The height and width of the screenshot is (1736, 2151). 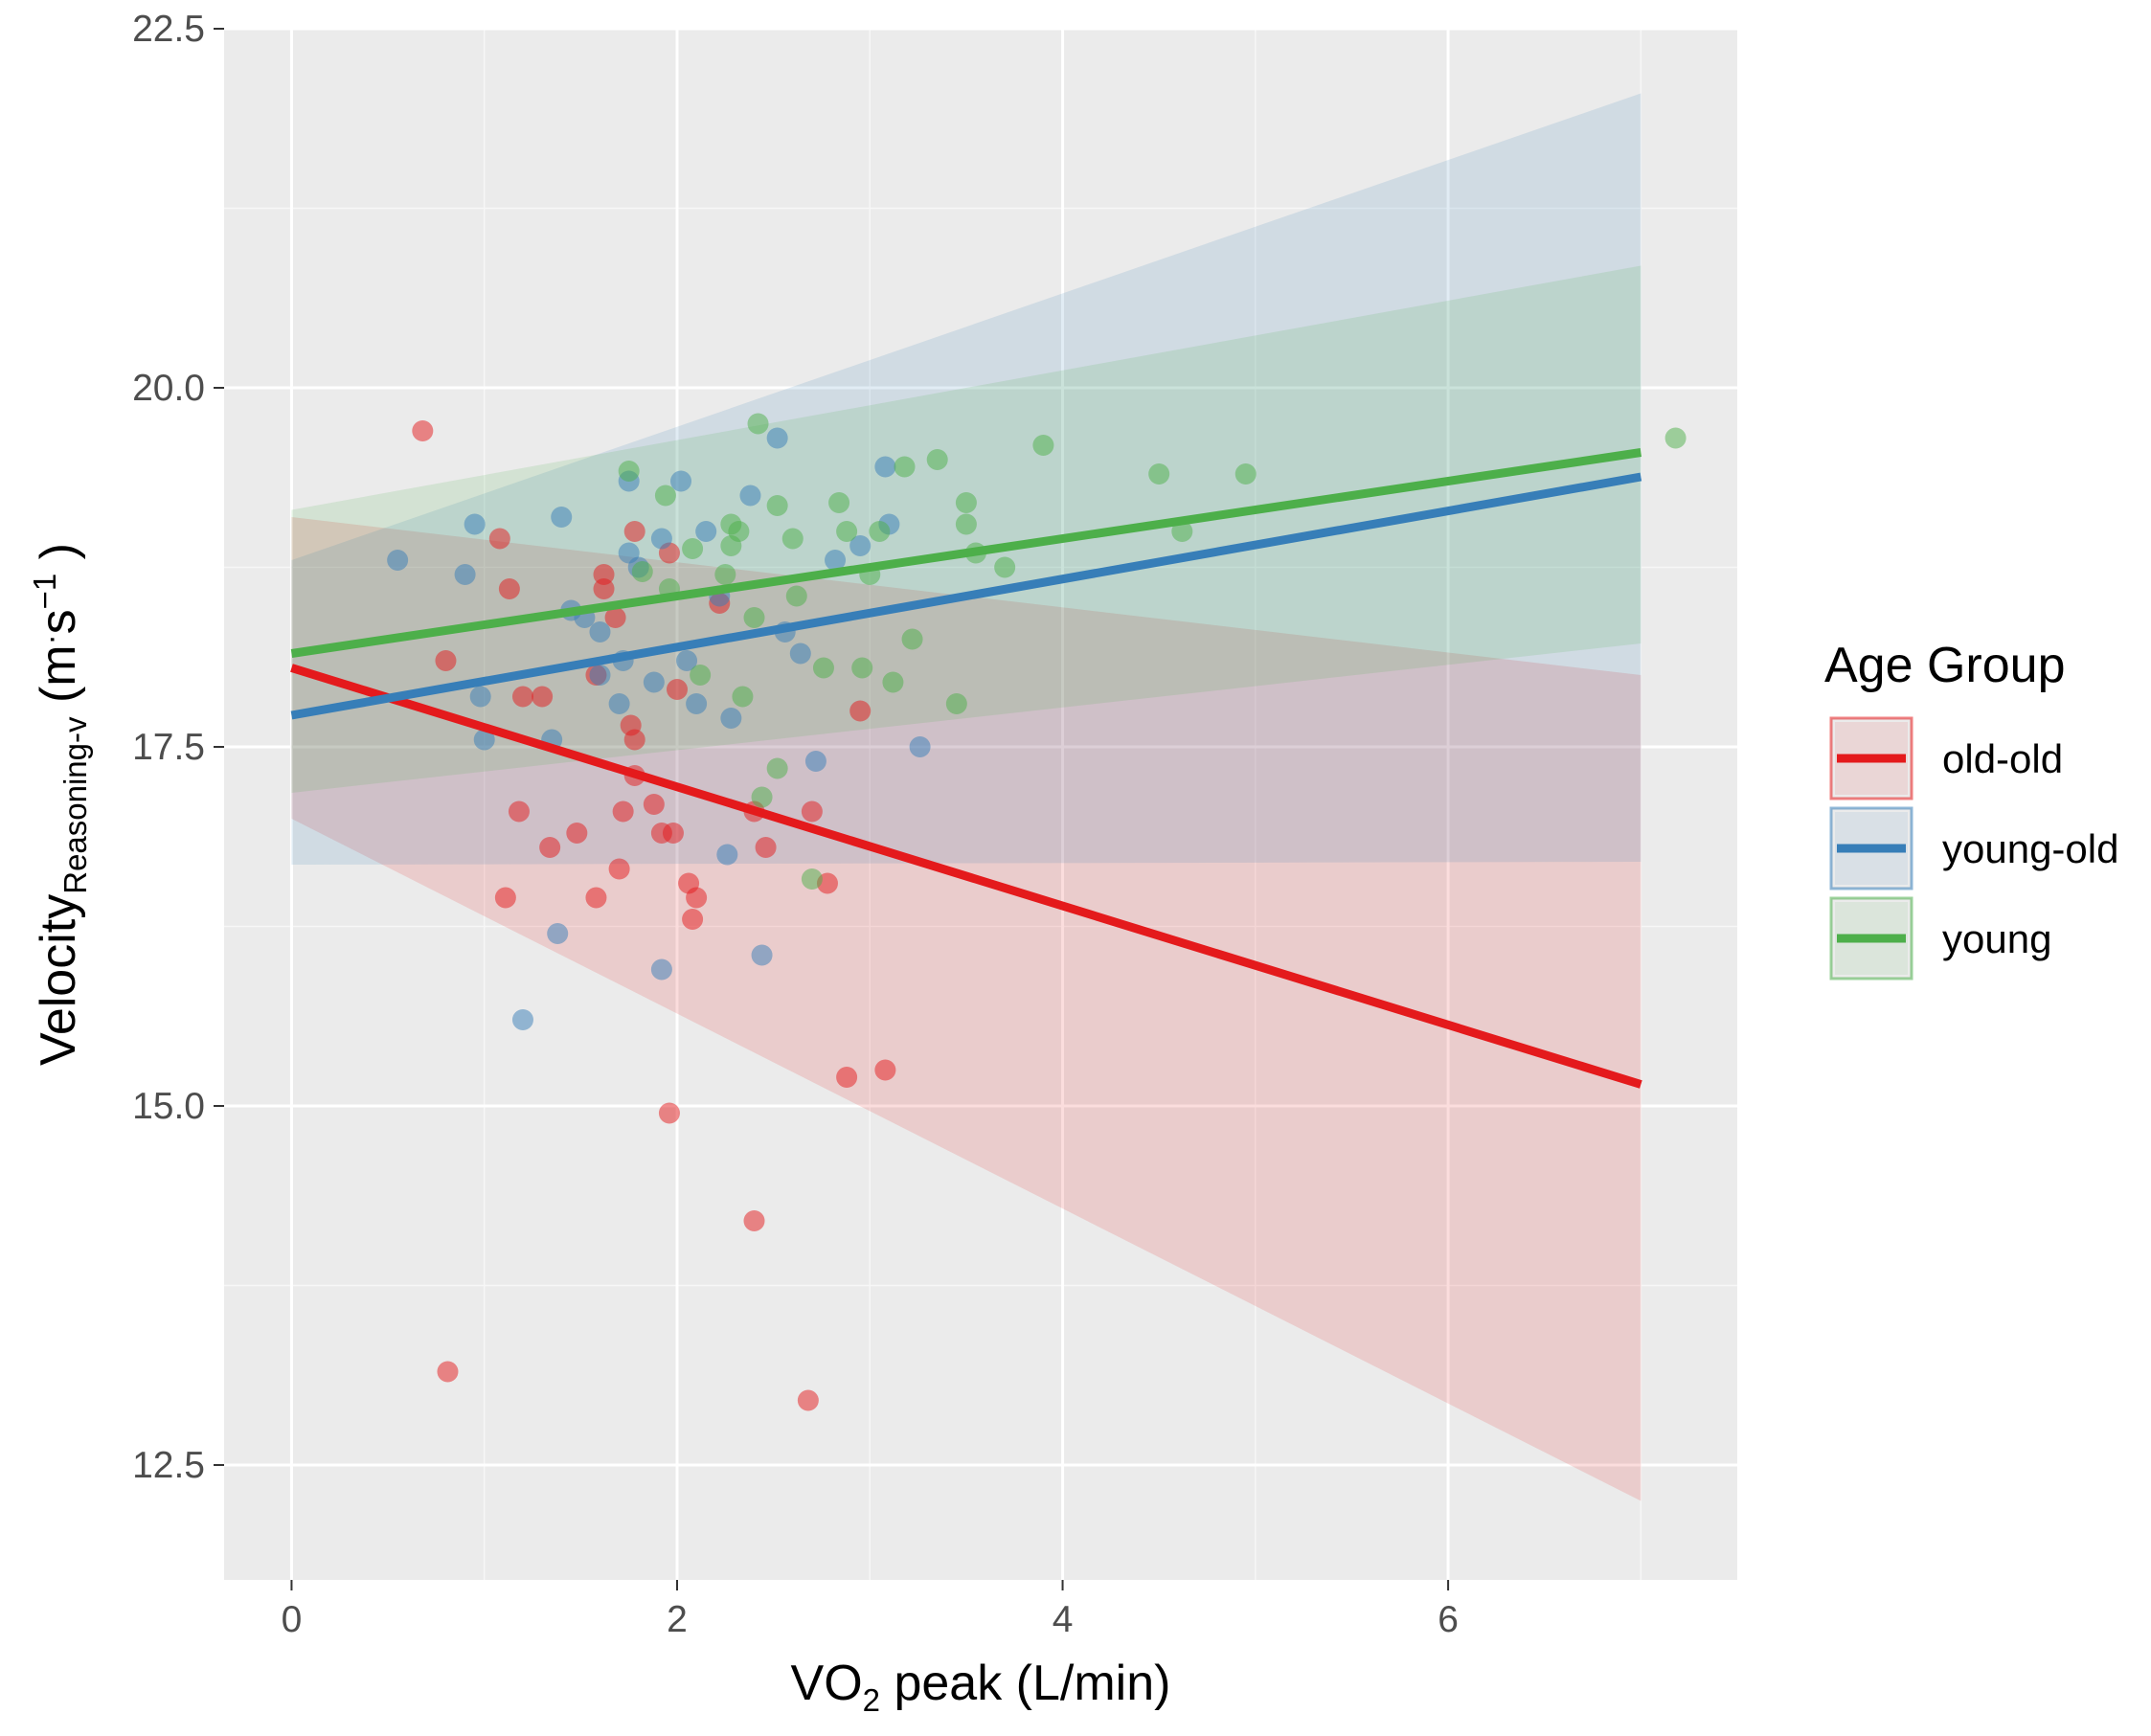 What do you see at coordinates (1945, 665) in the screenshot?
I see `legend-title: Age Group` at bounding box center [1945, 665].